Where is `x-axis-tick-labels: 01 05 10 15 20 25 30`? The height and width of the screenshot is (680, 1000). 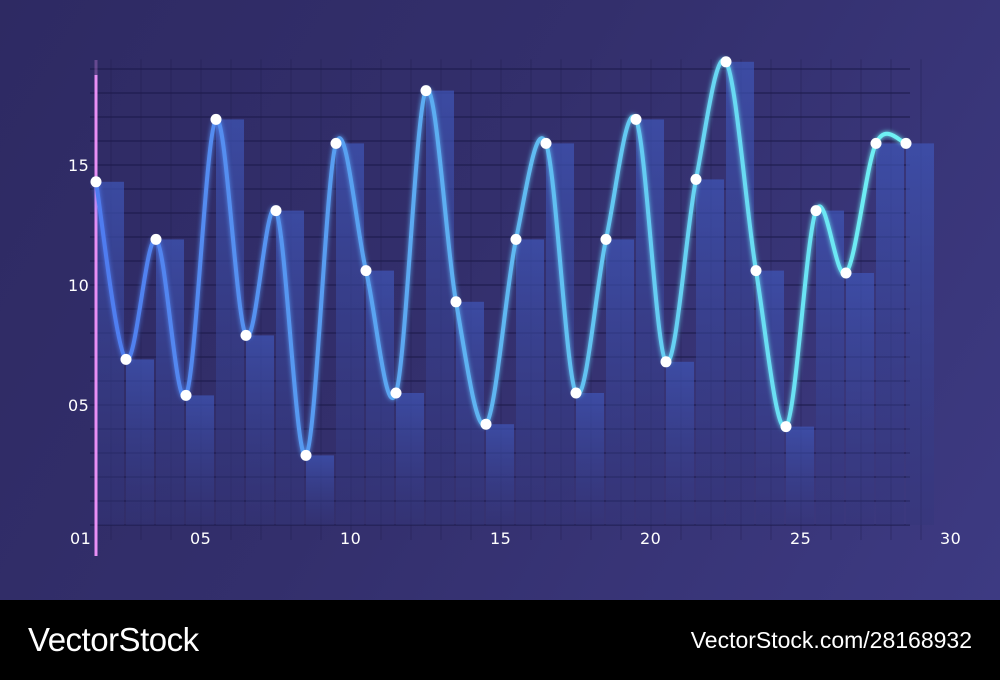 x-axis-tick-labels: 01 05 10 15 20 25 30 is located at coordinates (515, 538).